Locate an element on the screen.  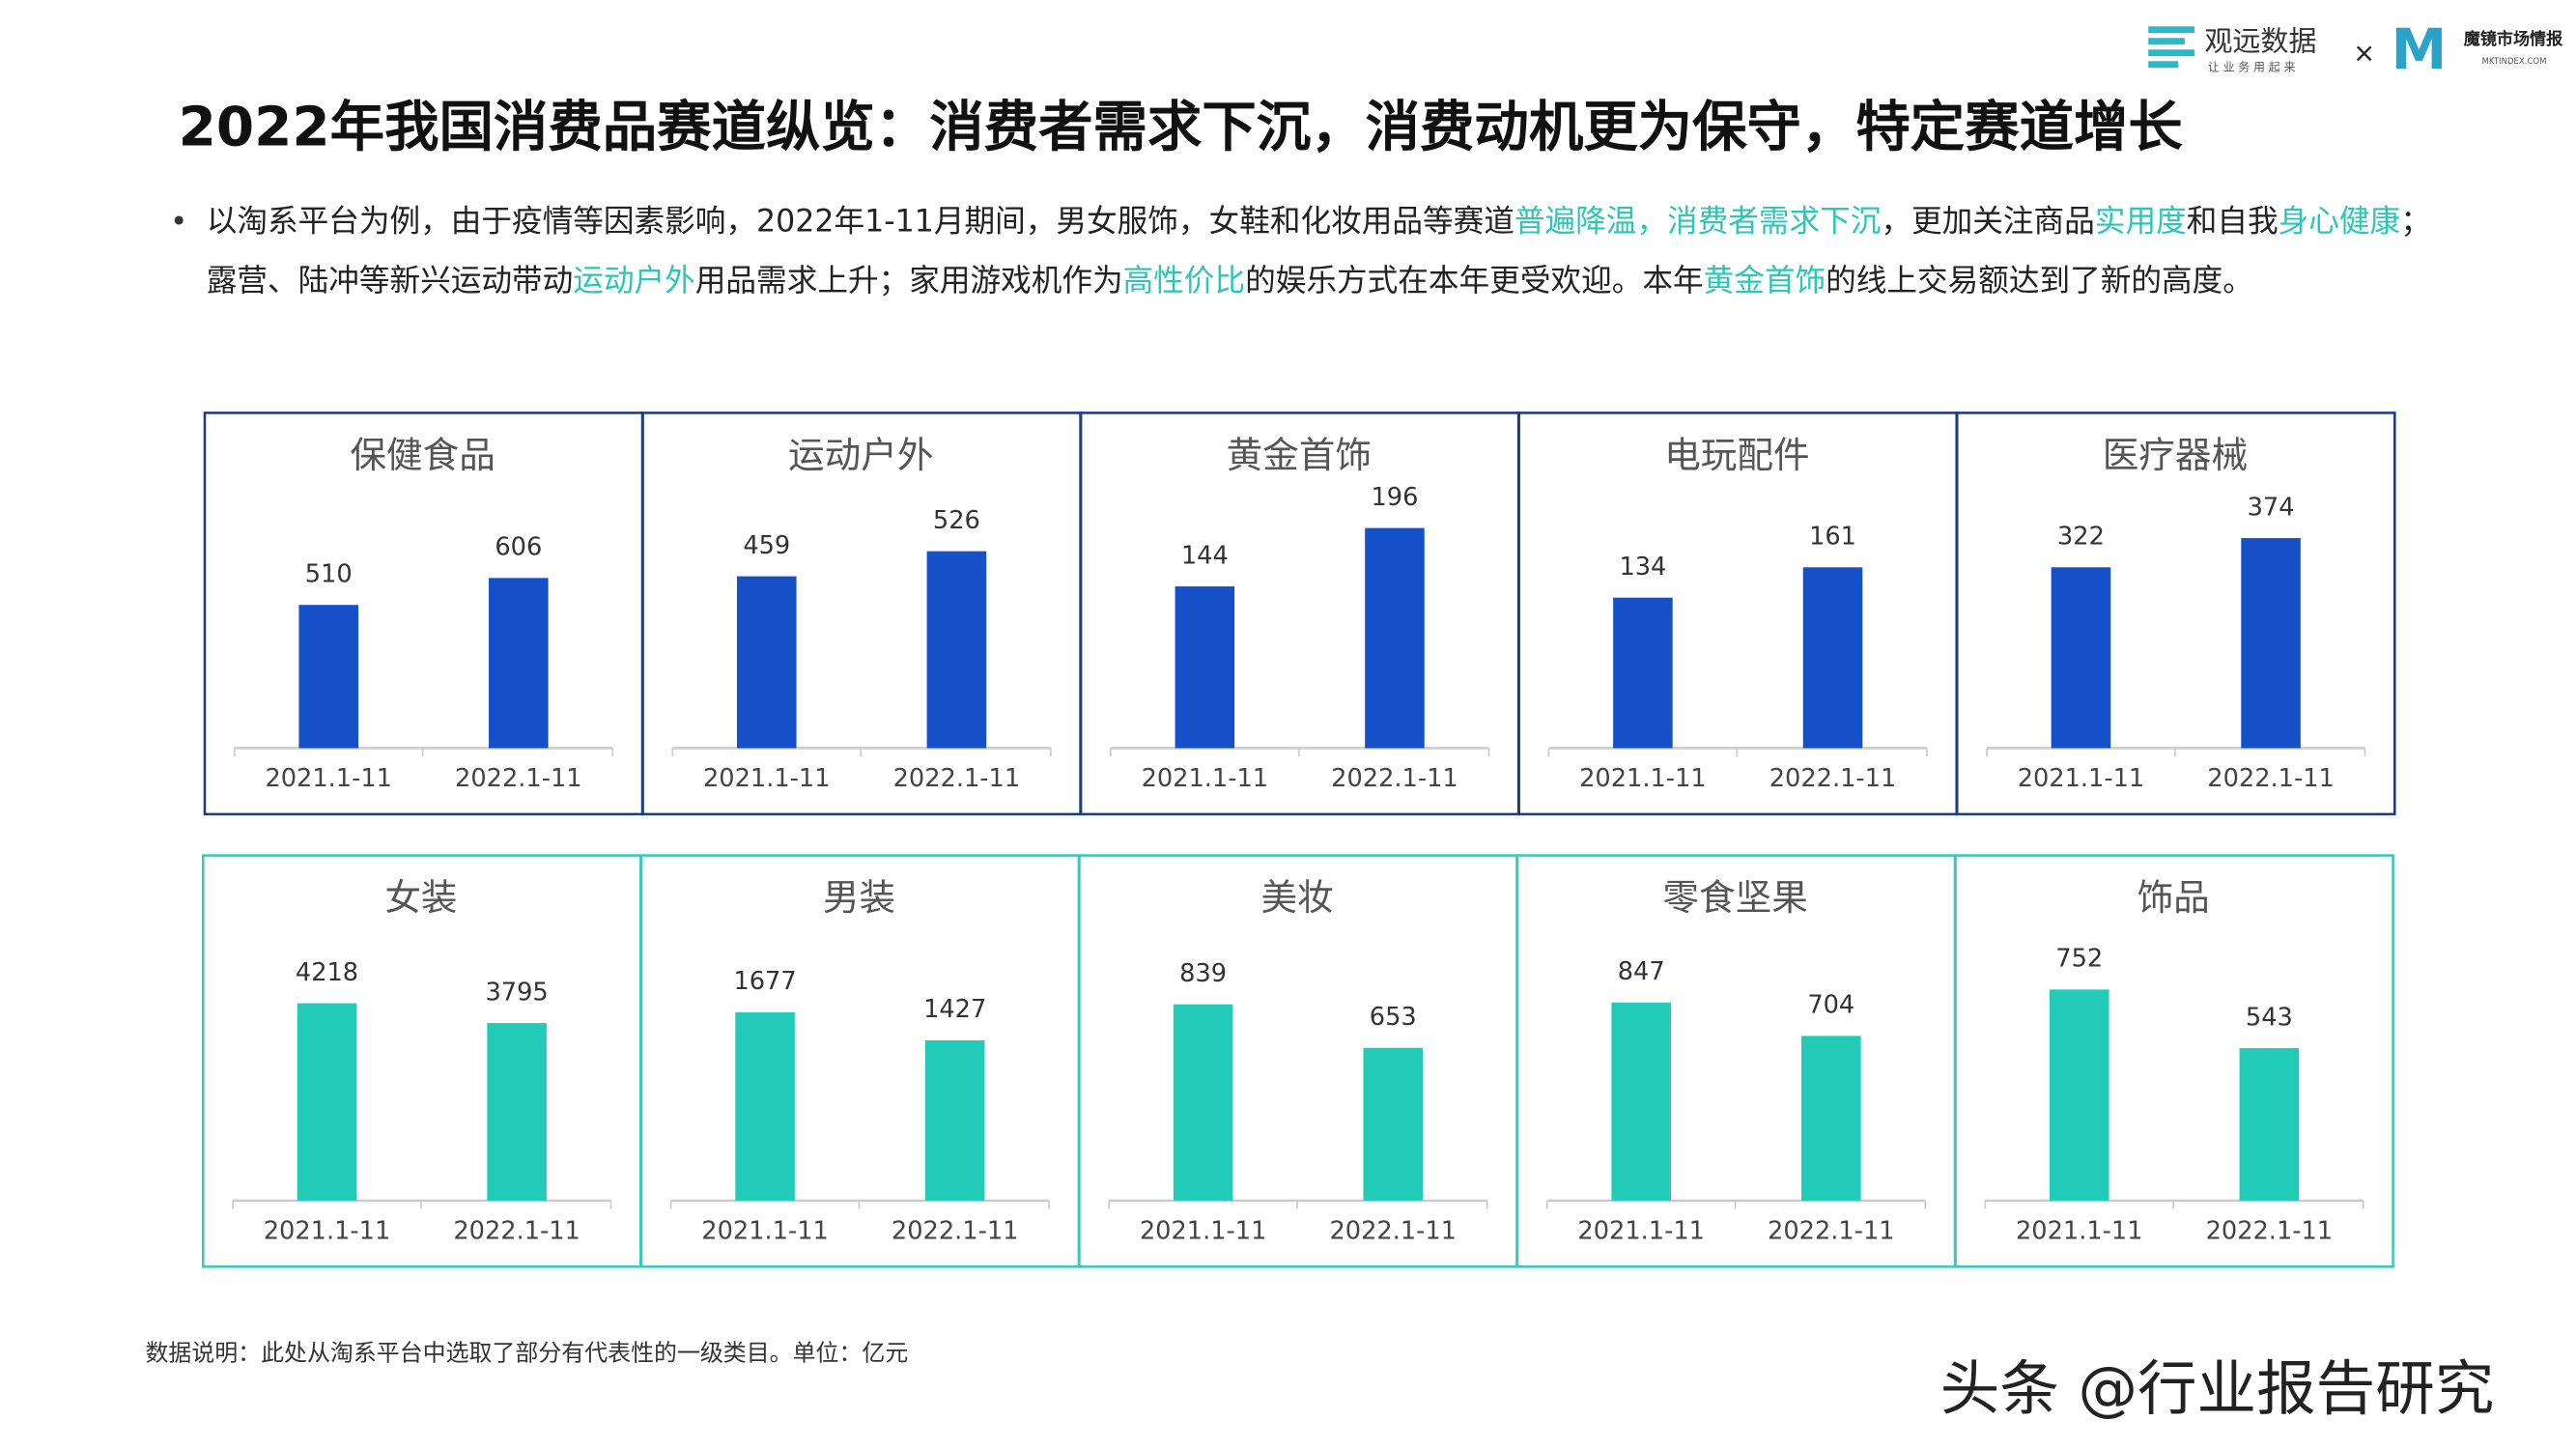
watermark: 头条 @行业报告研究 is located at coordinates (2217, 1389).